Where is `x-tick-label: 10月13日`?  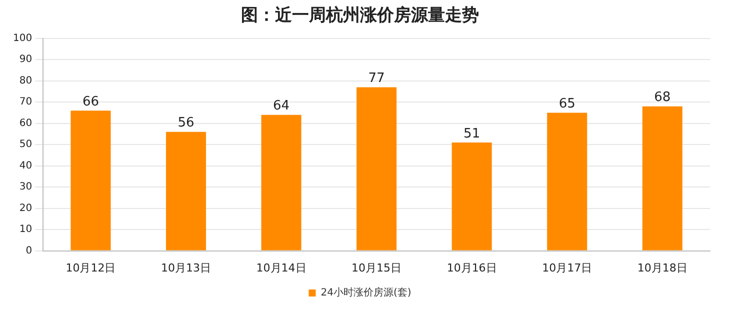 x-tick-label: 10月13日 is located at coordinates (185, 267).